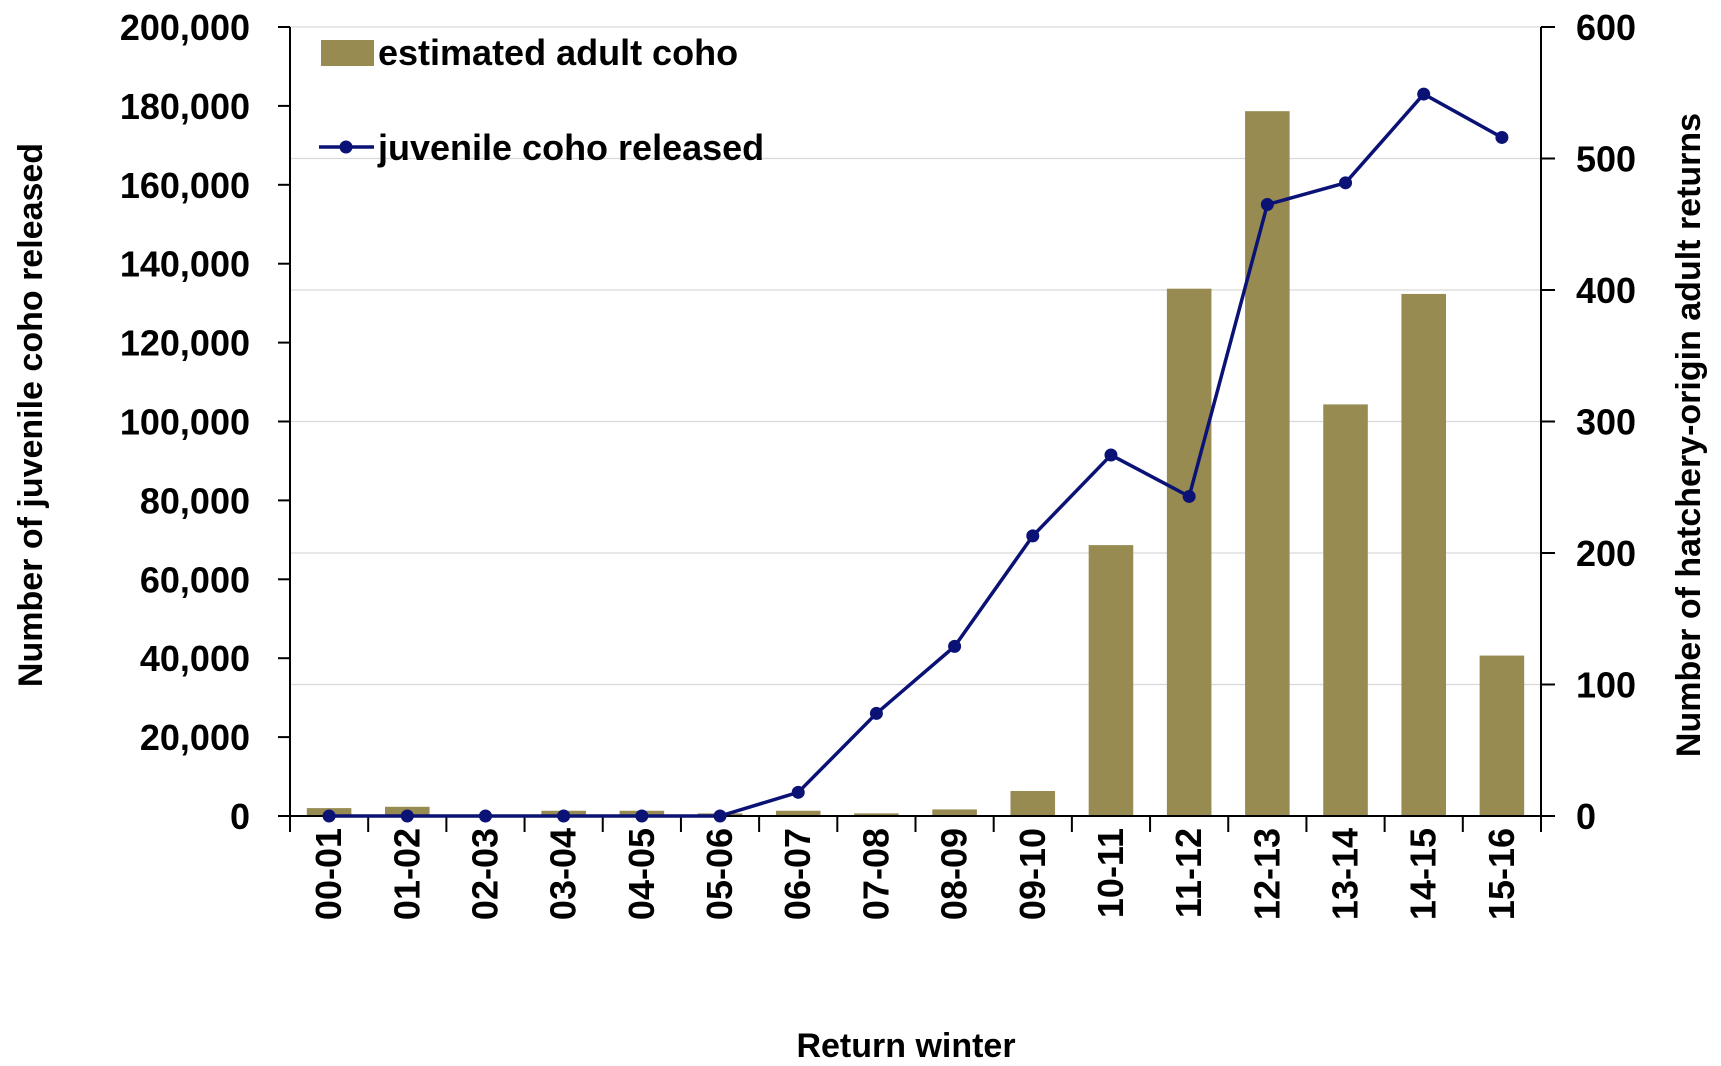 This screenshot has height=1066, width=1721. Describe the element at coordinates (195, 500) in the screenshot. I see `y-left-tick-label: 80,000` at that location.